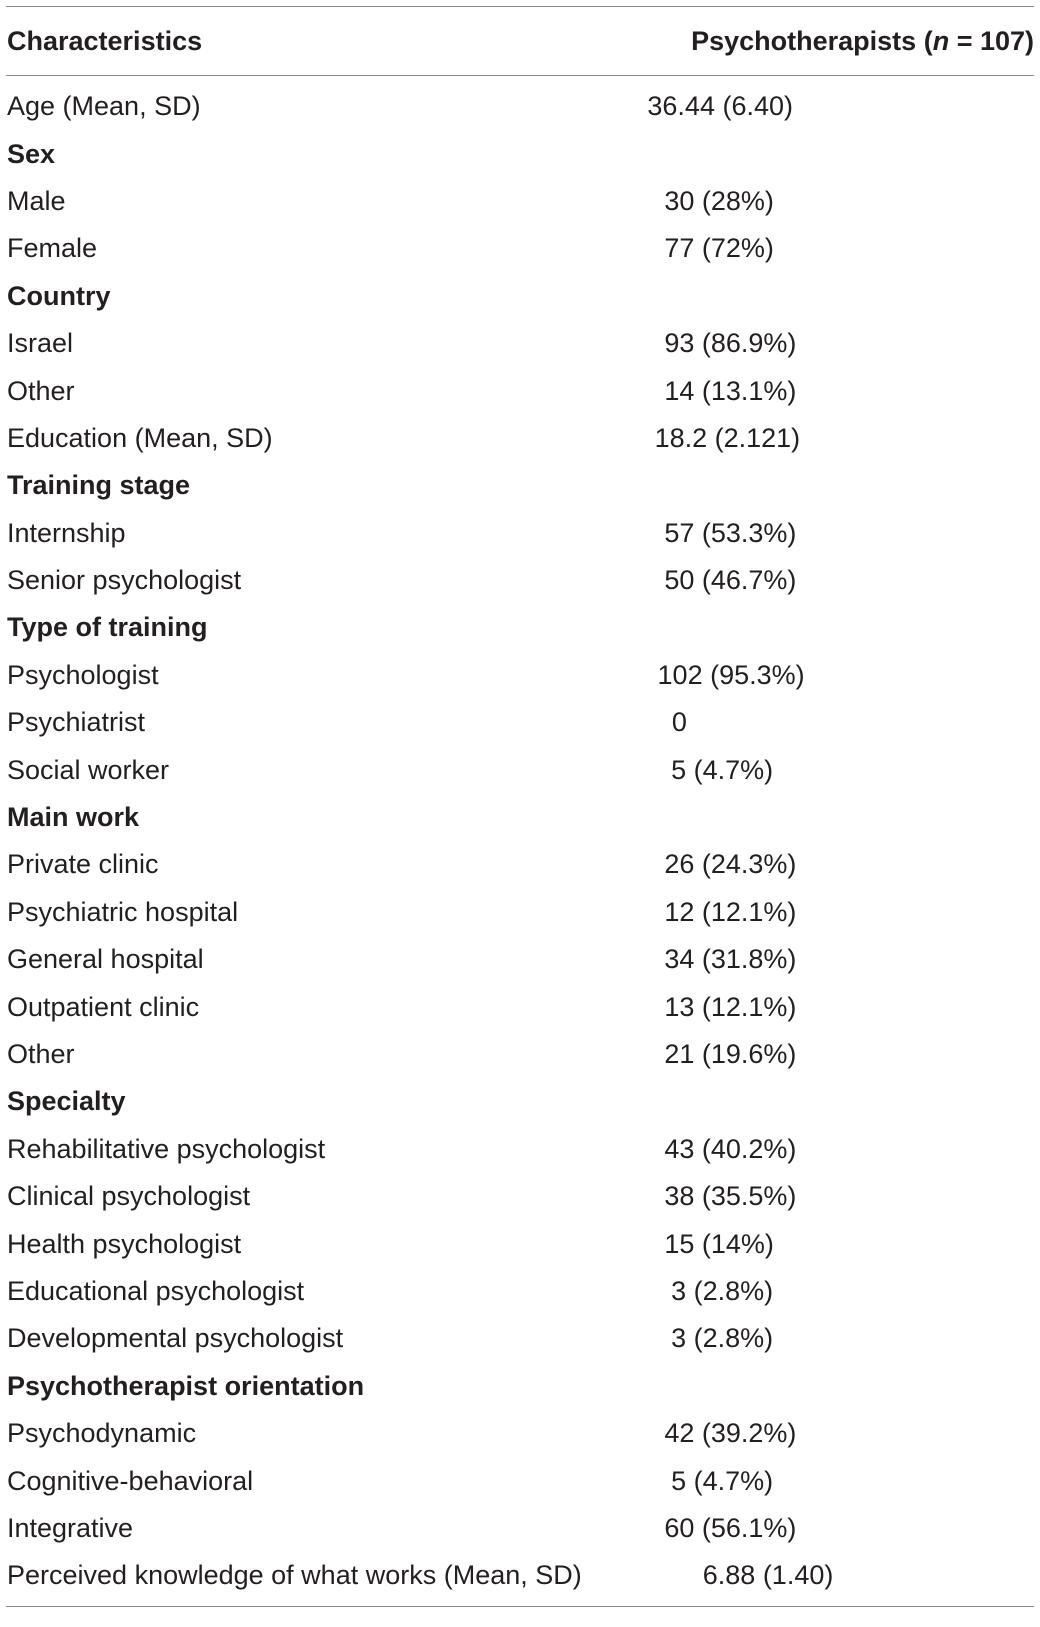  Describe the element at coordinates (520, 343) in the screenshot. I see `table-row: Israel 93 (86.9%)` at that location.